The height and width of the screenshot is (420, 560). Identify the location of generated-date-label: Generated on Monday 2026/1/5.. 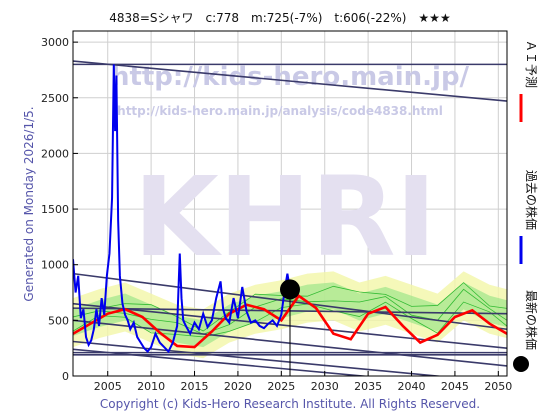
(29, 203).